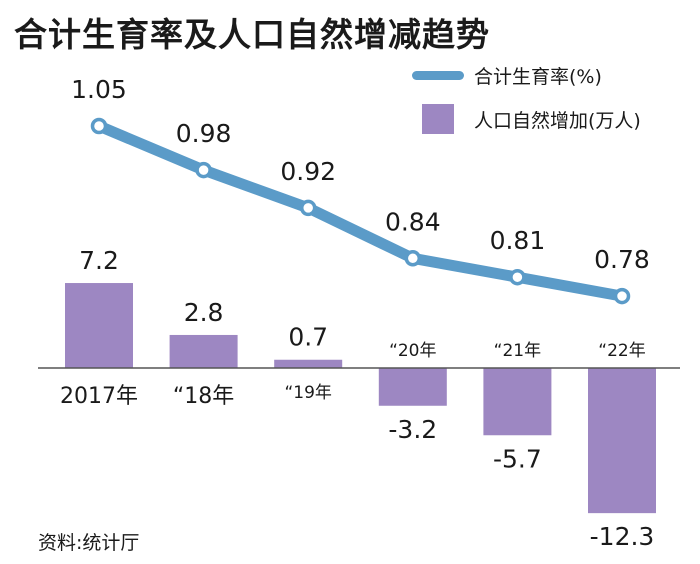 Image resolution: width=700 pixels, height=564 pixels. What do you see at coordinates (99, 260) in the screenshot?
I see `bar-value-label: 7.2` at bounding box center [99, 260].